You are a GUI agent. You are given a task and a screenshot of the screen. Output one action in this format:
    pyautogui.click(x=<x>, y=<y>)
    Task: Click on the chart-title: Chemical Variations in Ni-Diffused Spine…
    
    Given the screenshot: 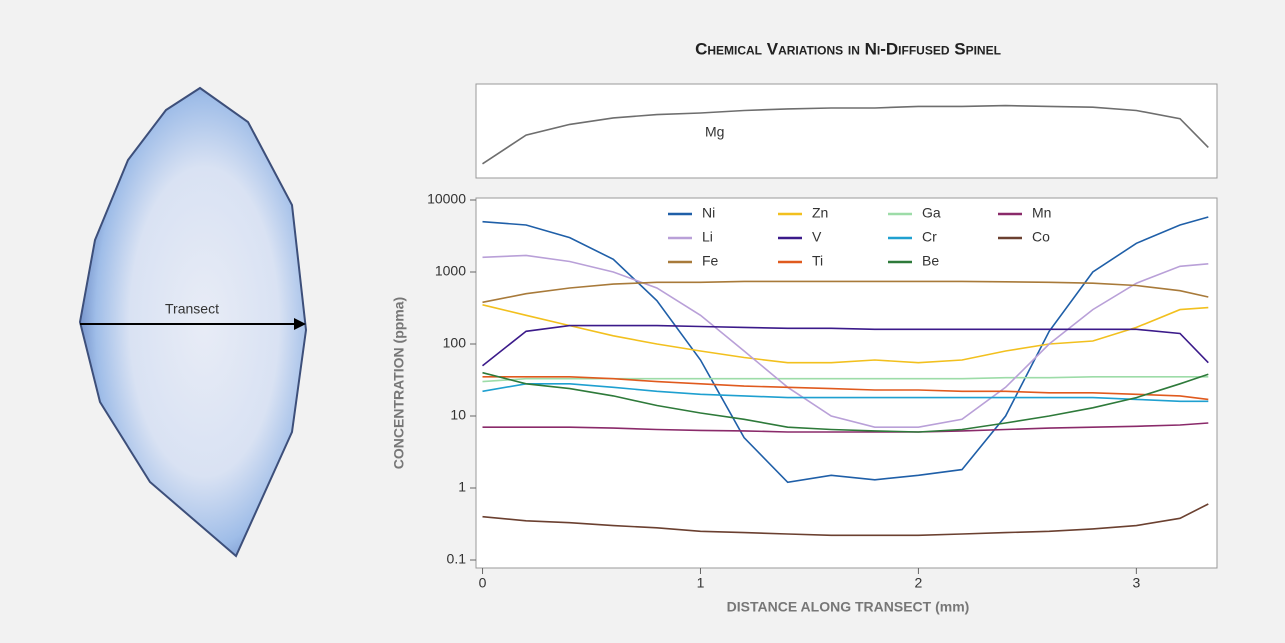 What is the action you would take?
    pyautogui.click(x=848, y=48)
    